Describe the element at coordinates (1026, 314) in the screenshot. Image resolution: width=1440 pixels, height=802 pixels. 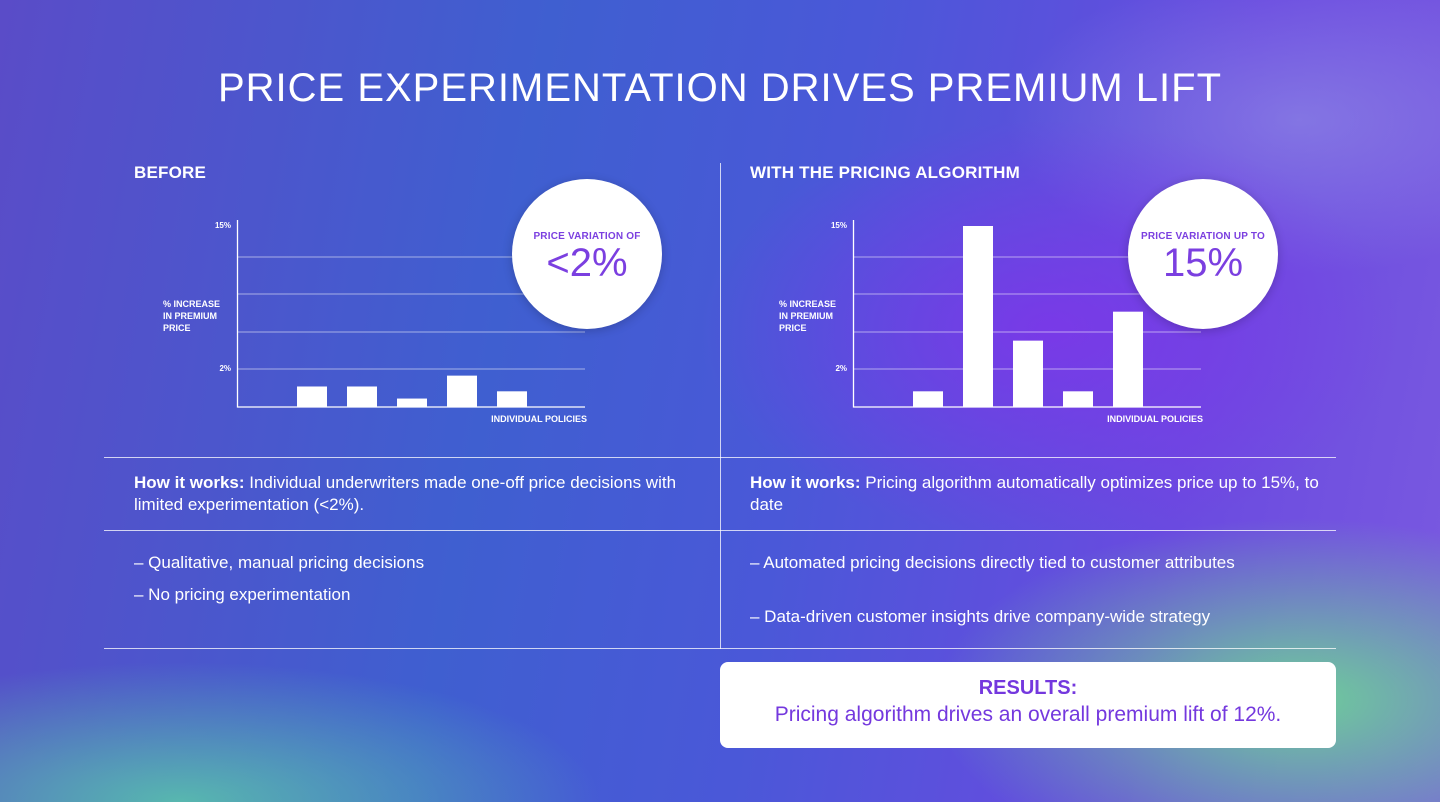
I see `algorithm-bar-chart` at that location.